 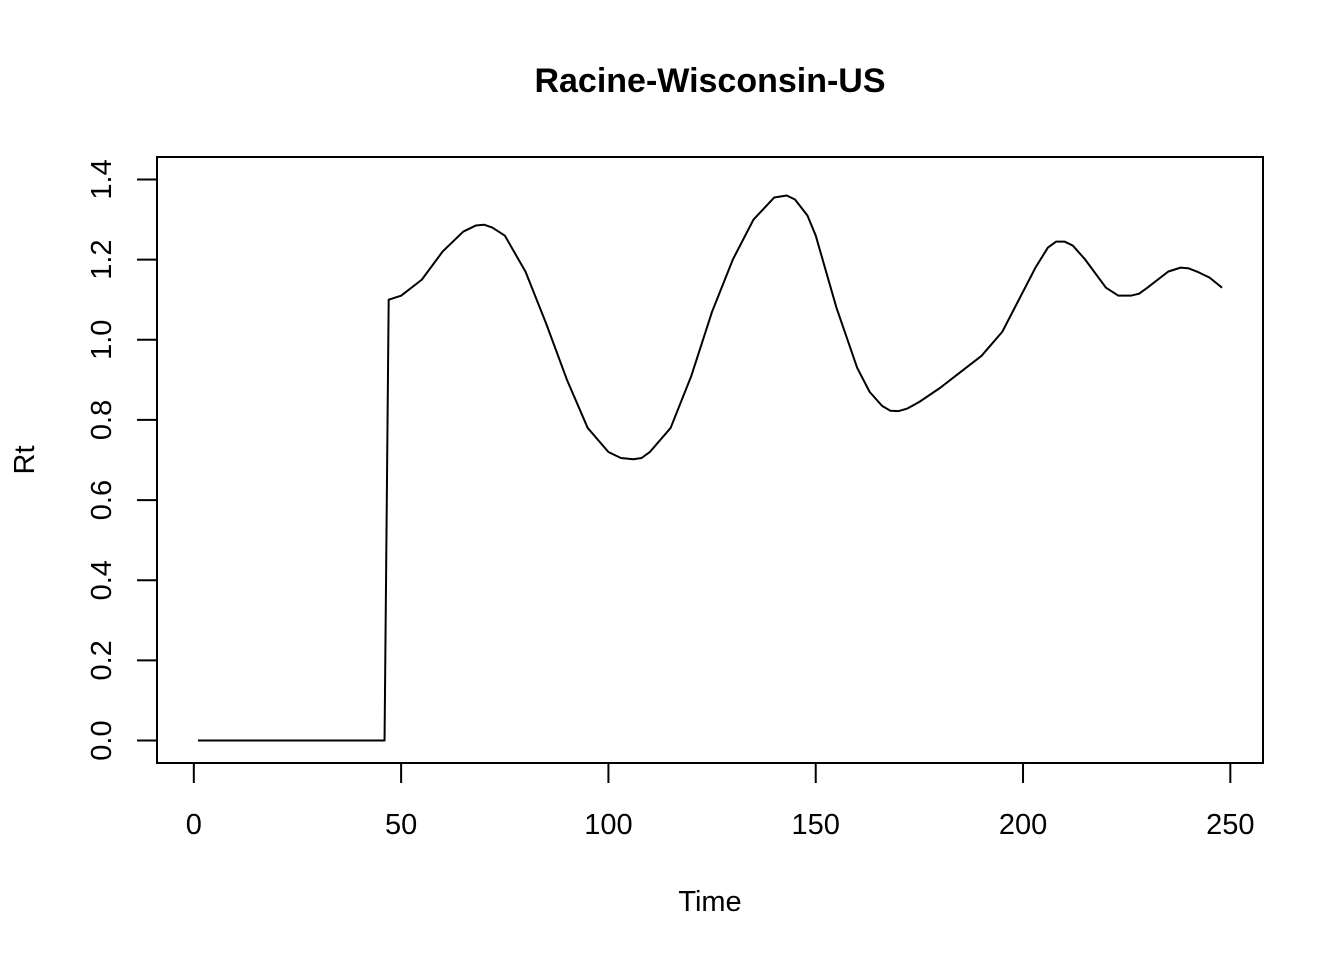 I want to click on y-tick-label: 1.2, so click(x=102, y=259).